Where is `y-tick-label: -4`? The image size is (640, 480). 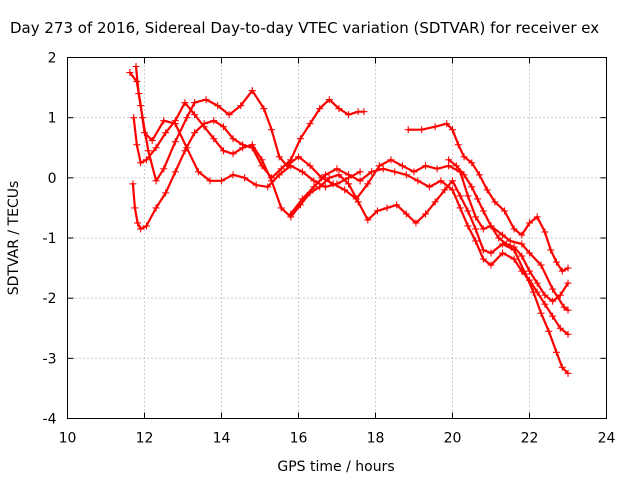 y-tick-label: -4 is located at coordinates (50, 420).